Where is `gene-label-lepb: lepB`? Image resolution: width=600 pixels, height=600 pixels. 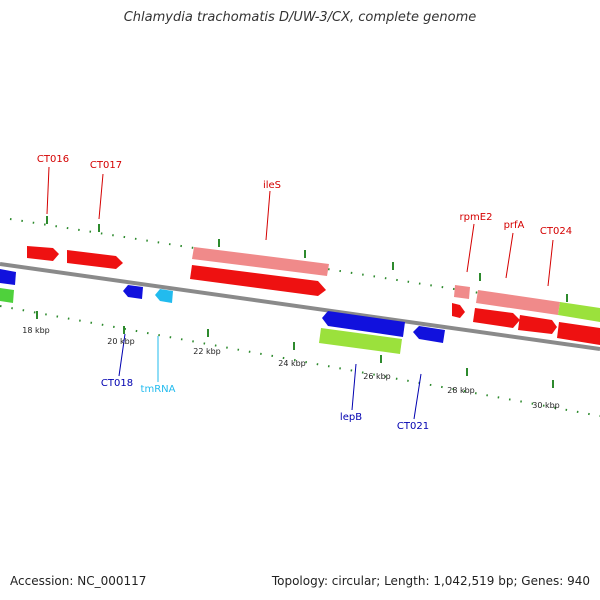
gene-label-lepb: lepB is located at coordinates (351, 417).